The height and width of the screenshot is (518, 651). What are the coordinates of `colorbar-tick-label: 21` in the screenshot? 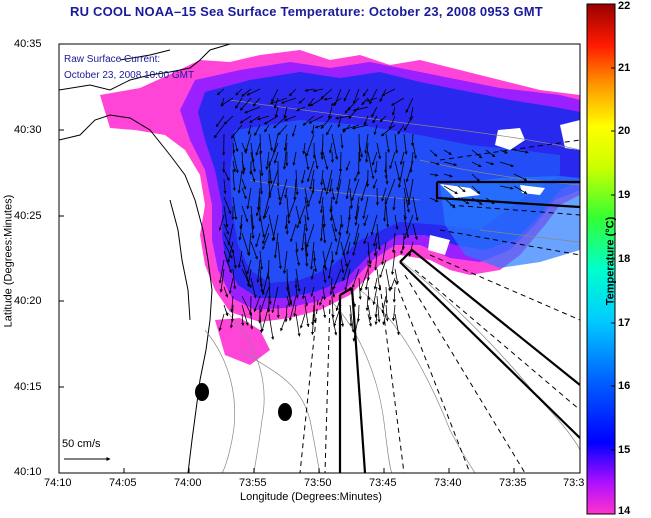 It's located at (624, 68).